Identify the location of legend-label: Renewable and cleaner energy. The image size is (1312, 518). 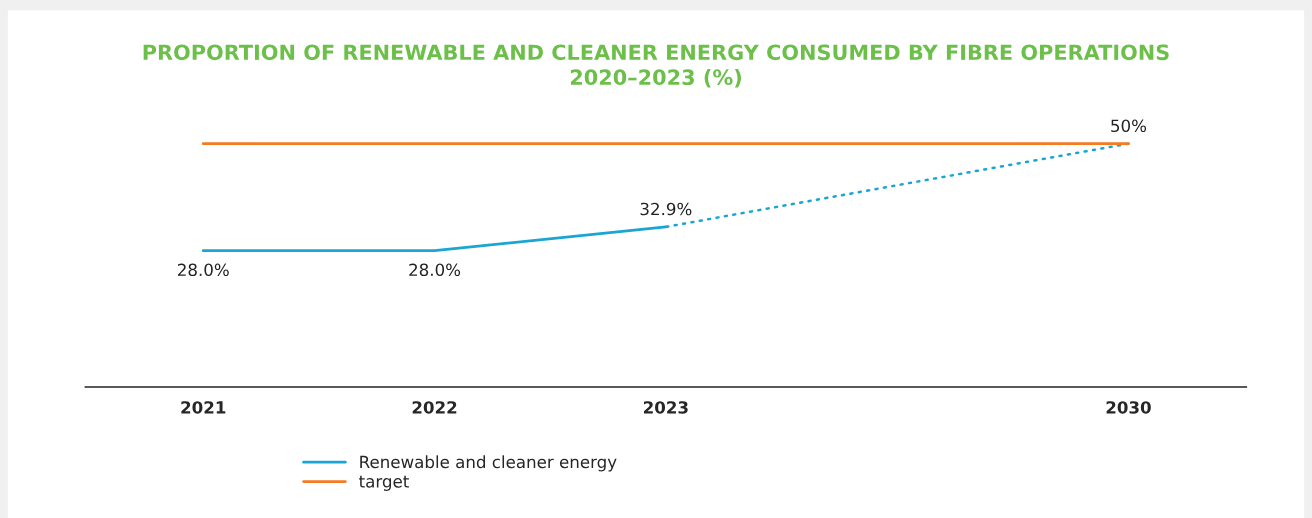
(488, 463).